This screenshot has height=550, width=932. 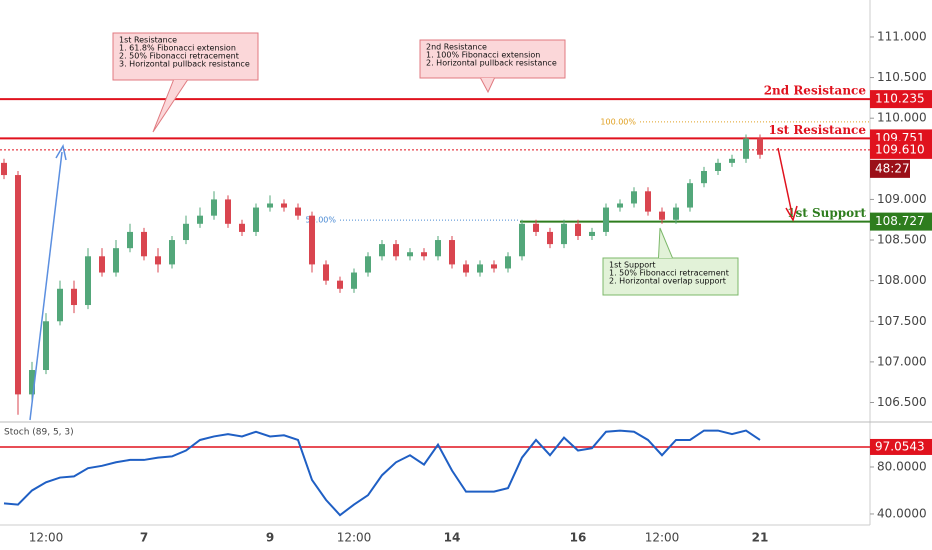 I want to click on y-tick-label: 107.000, so click(x=902, y=361).